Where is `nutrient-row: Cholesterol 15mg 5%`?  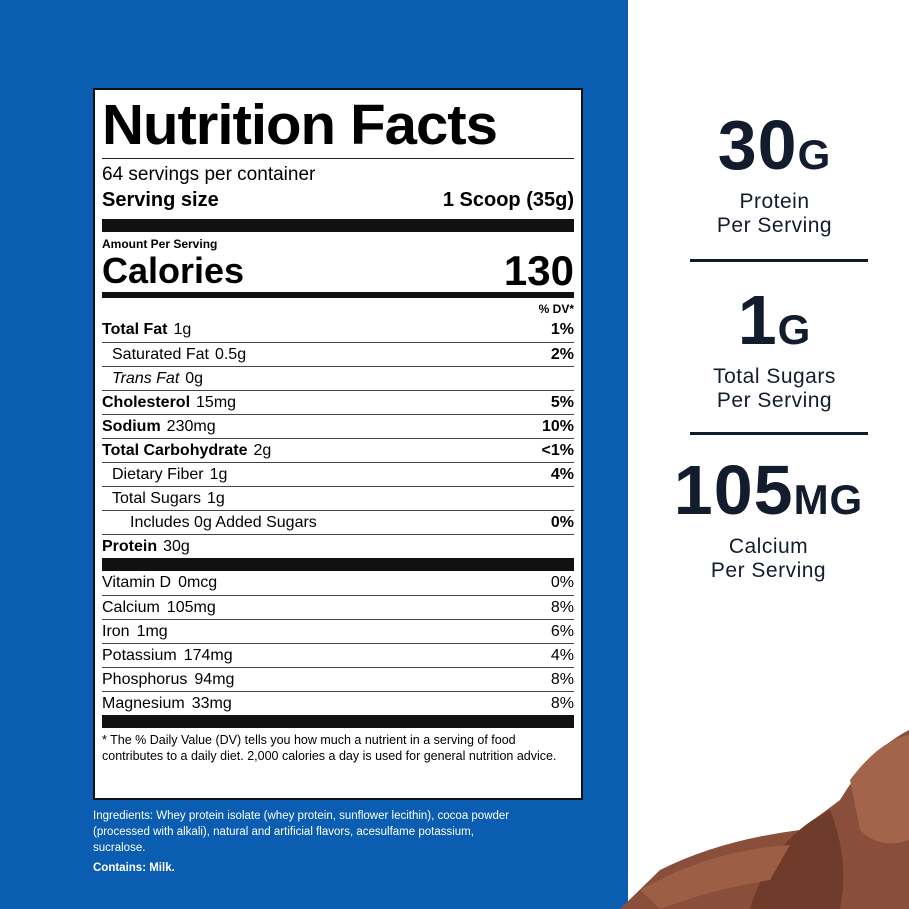
nutrient-row: Cholesterol 15mg 5% is located at coordinates (338, 402).